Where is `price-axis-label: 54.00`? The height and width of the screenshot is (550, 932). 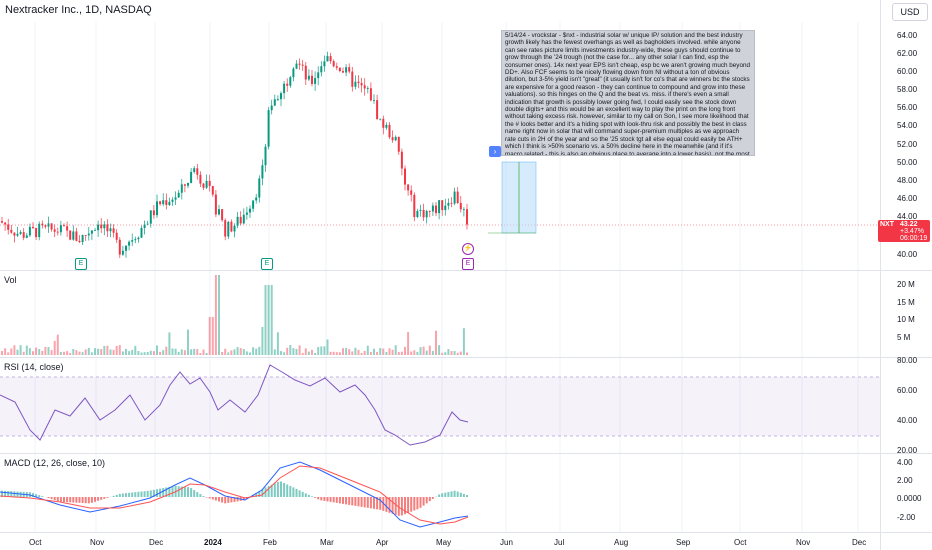 price-axis-label: 54.00 is located at coordinates (907, 125).